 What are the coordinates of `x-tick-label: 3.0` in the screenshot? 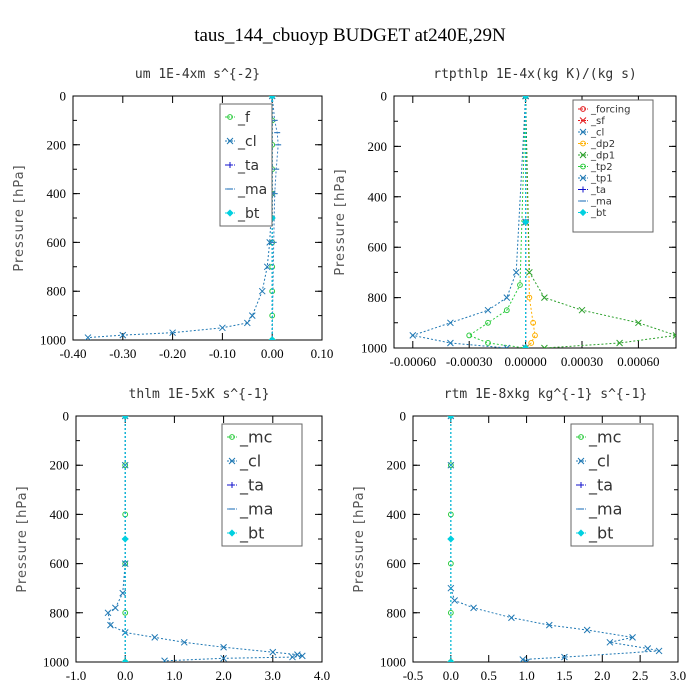 It's located at (678, 675).